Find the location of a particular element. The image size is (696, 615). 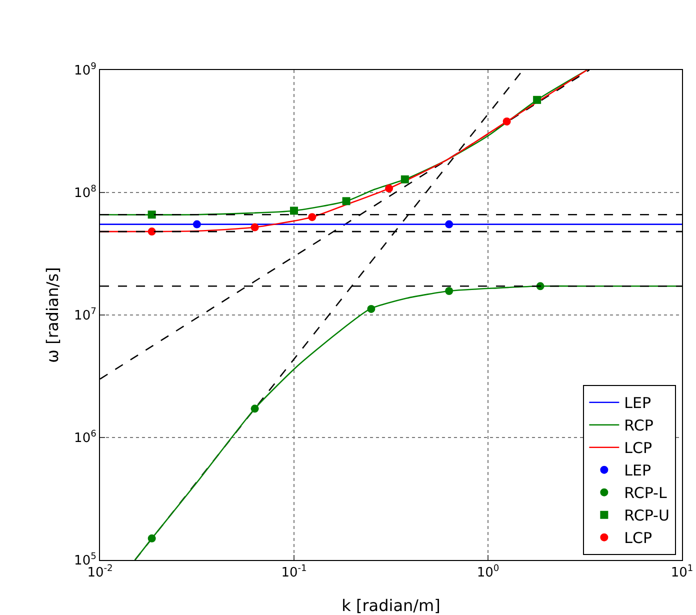

legend-label: RCP-U is located at coordinates (647, 515).